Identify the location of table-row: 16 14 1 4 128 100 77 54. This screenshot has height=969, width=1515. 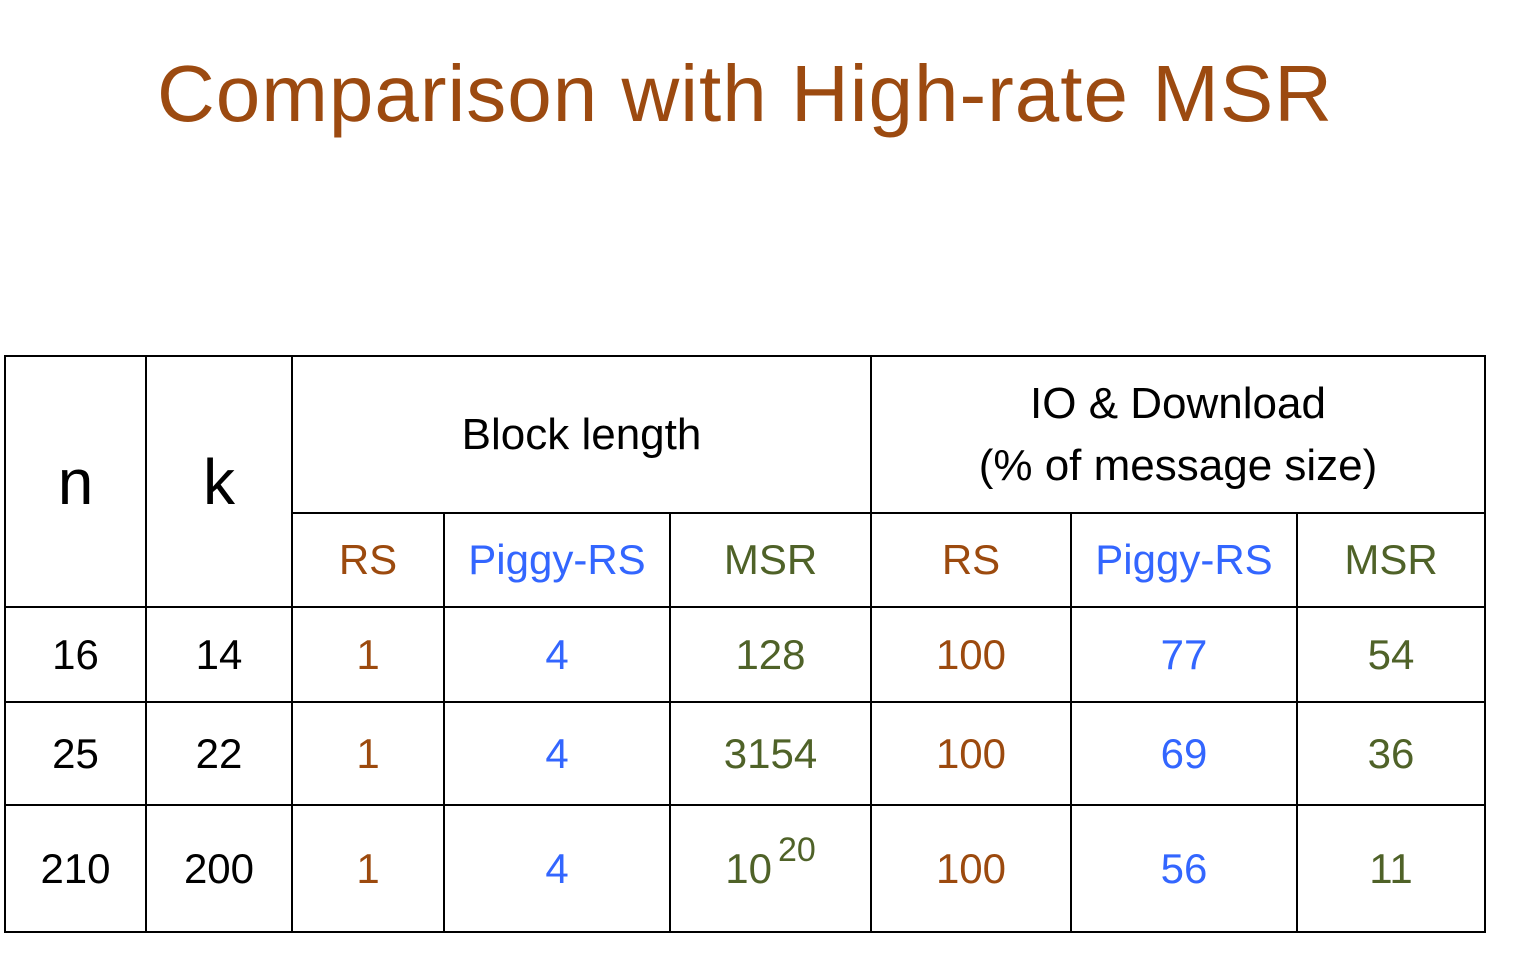
(745, 654).